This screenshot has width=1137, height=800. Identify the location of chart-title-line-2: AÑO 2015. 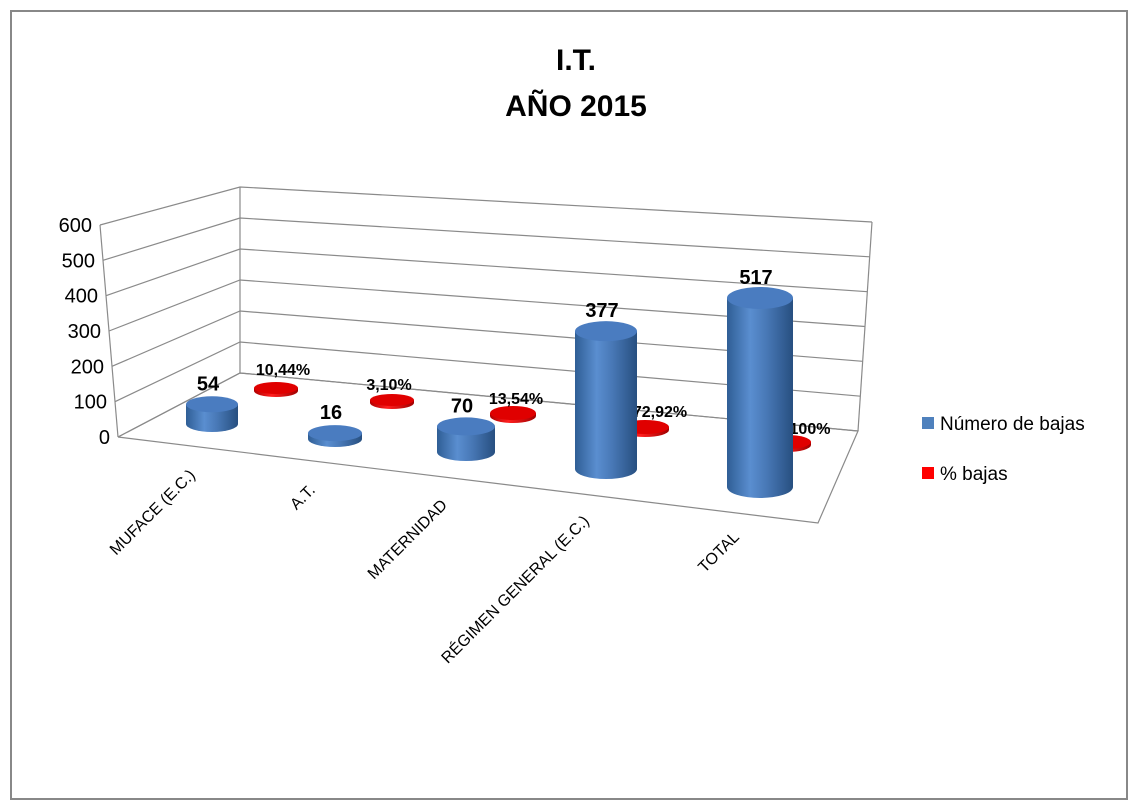
(576, 106).